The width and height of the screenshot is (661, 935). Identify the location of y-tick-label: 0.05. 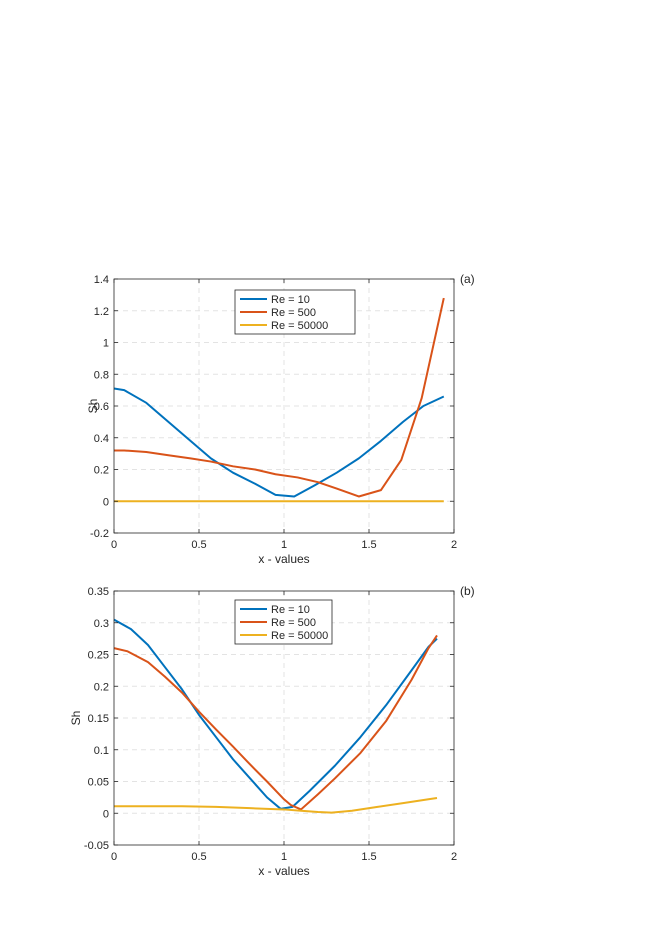
(98, 783).